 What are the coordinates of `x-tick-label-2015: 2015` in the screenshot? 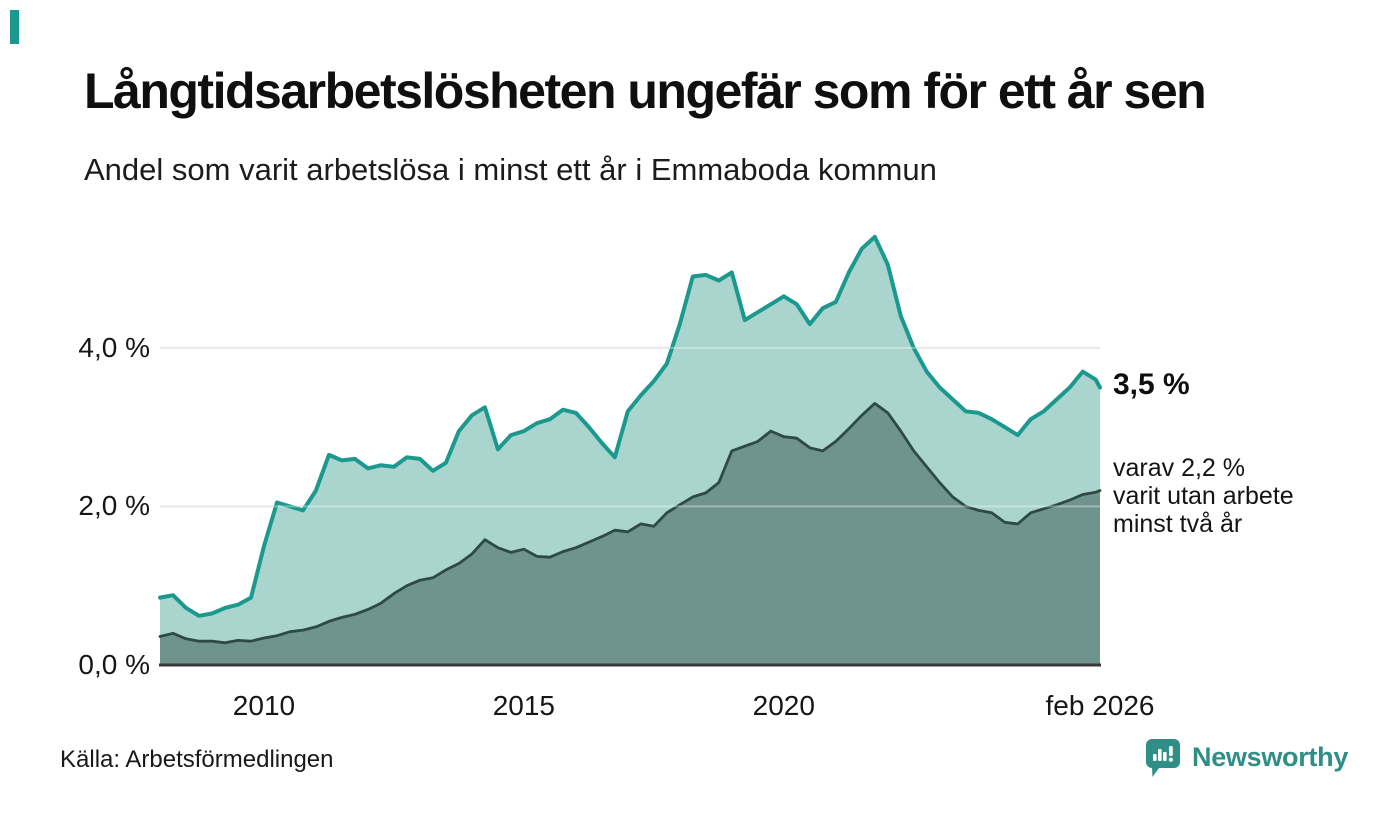 It's located at (524, 705).